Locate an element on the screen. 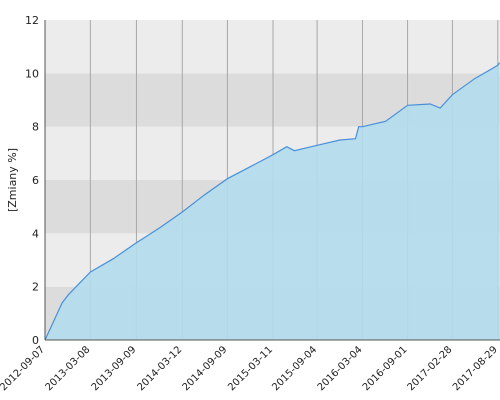 This screenshot has width=500, height=400. y-tick-label: 4 is located at coordinates (35, 233).